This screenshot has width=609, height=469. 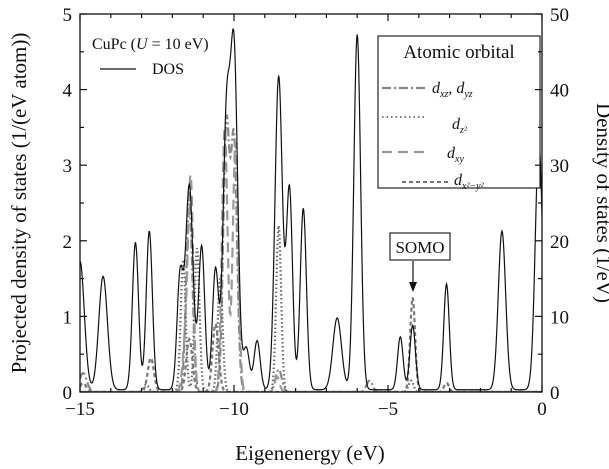 What do you see at coordinates (559, 242) in the screenshot?
I see `y-right-tick-label: 20` at bounding box center [559, 242].